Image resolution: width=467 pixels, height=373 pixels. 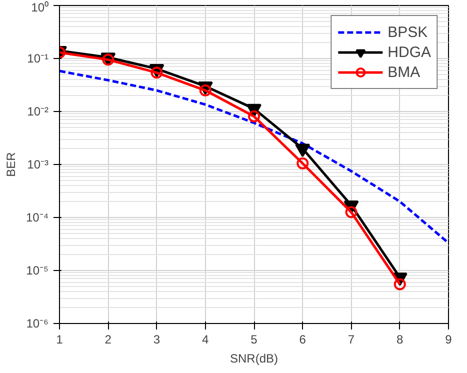 I want to click on y-tick-label: 10⁻⁶, so click(x=37, y=323).